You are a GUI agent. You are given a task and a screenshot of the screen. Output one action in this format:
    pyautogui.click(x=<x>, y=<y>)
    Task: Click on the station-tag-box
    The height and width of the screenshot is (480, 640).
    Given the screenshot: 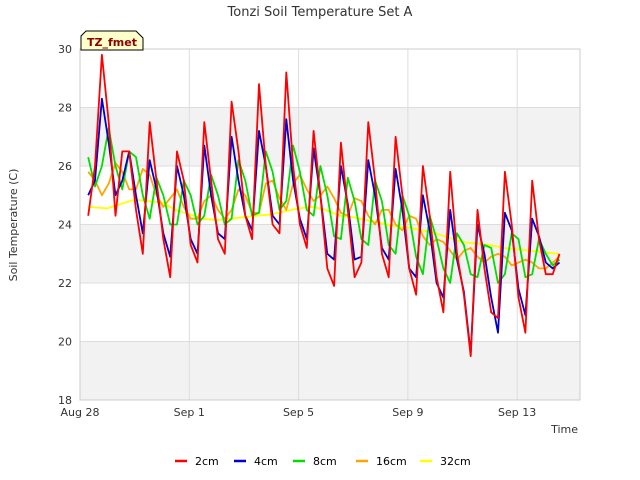 What is the action you would take?
    pyautogui.click(x=112, y=40)
    